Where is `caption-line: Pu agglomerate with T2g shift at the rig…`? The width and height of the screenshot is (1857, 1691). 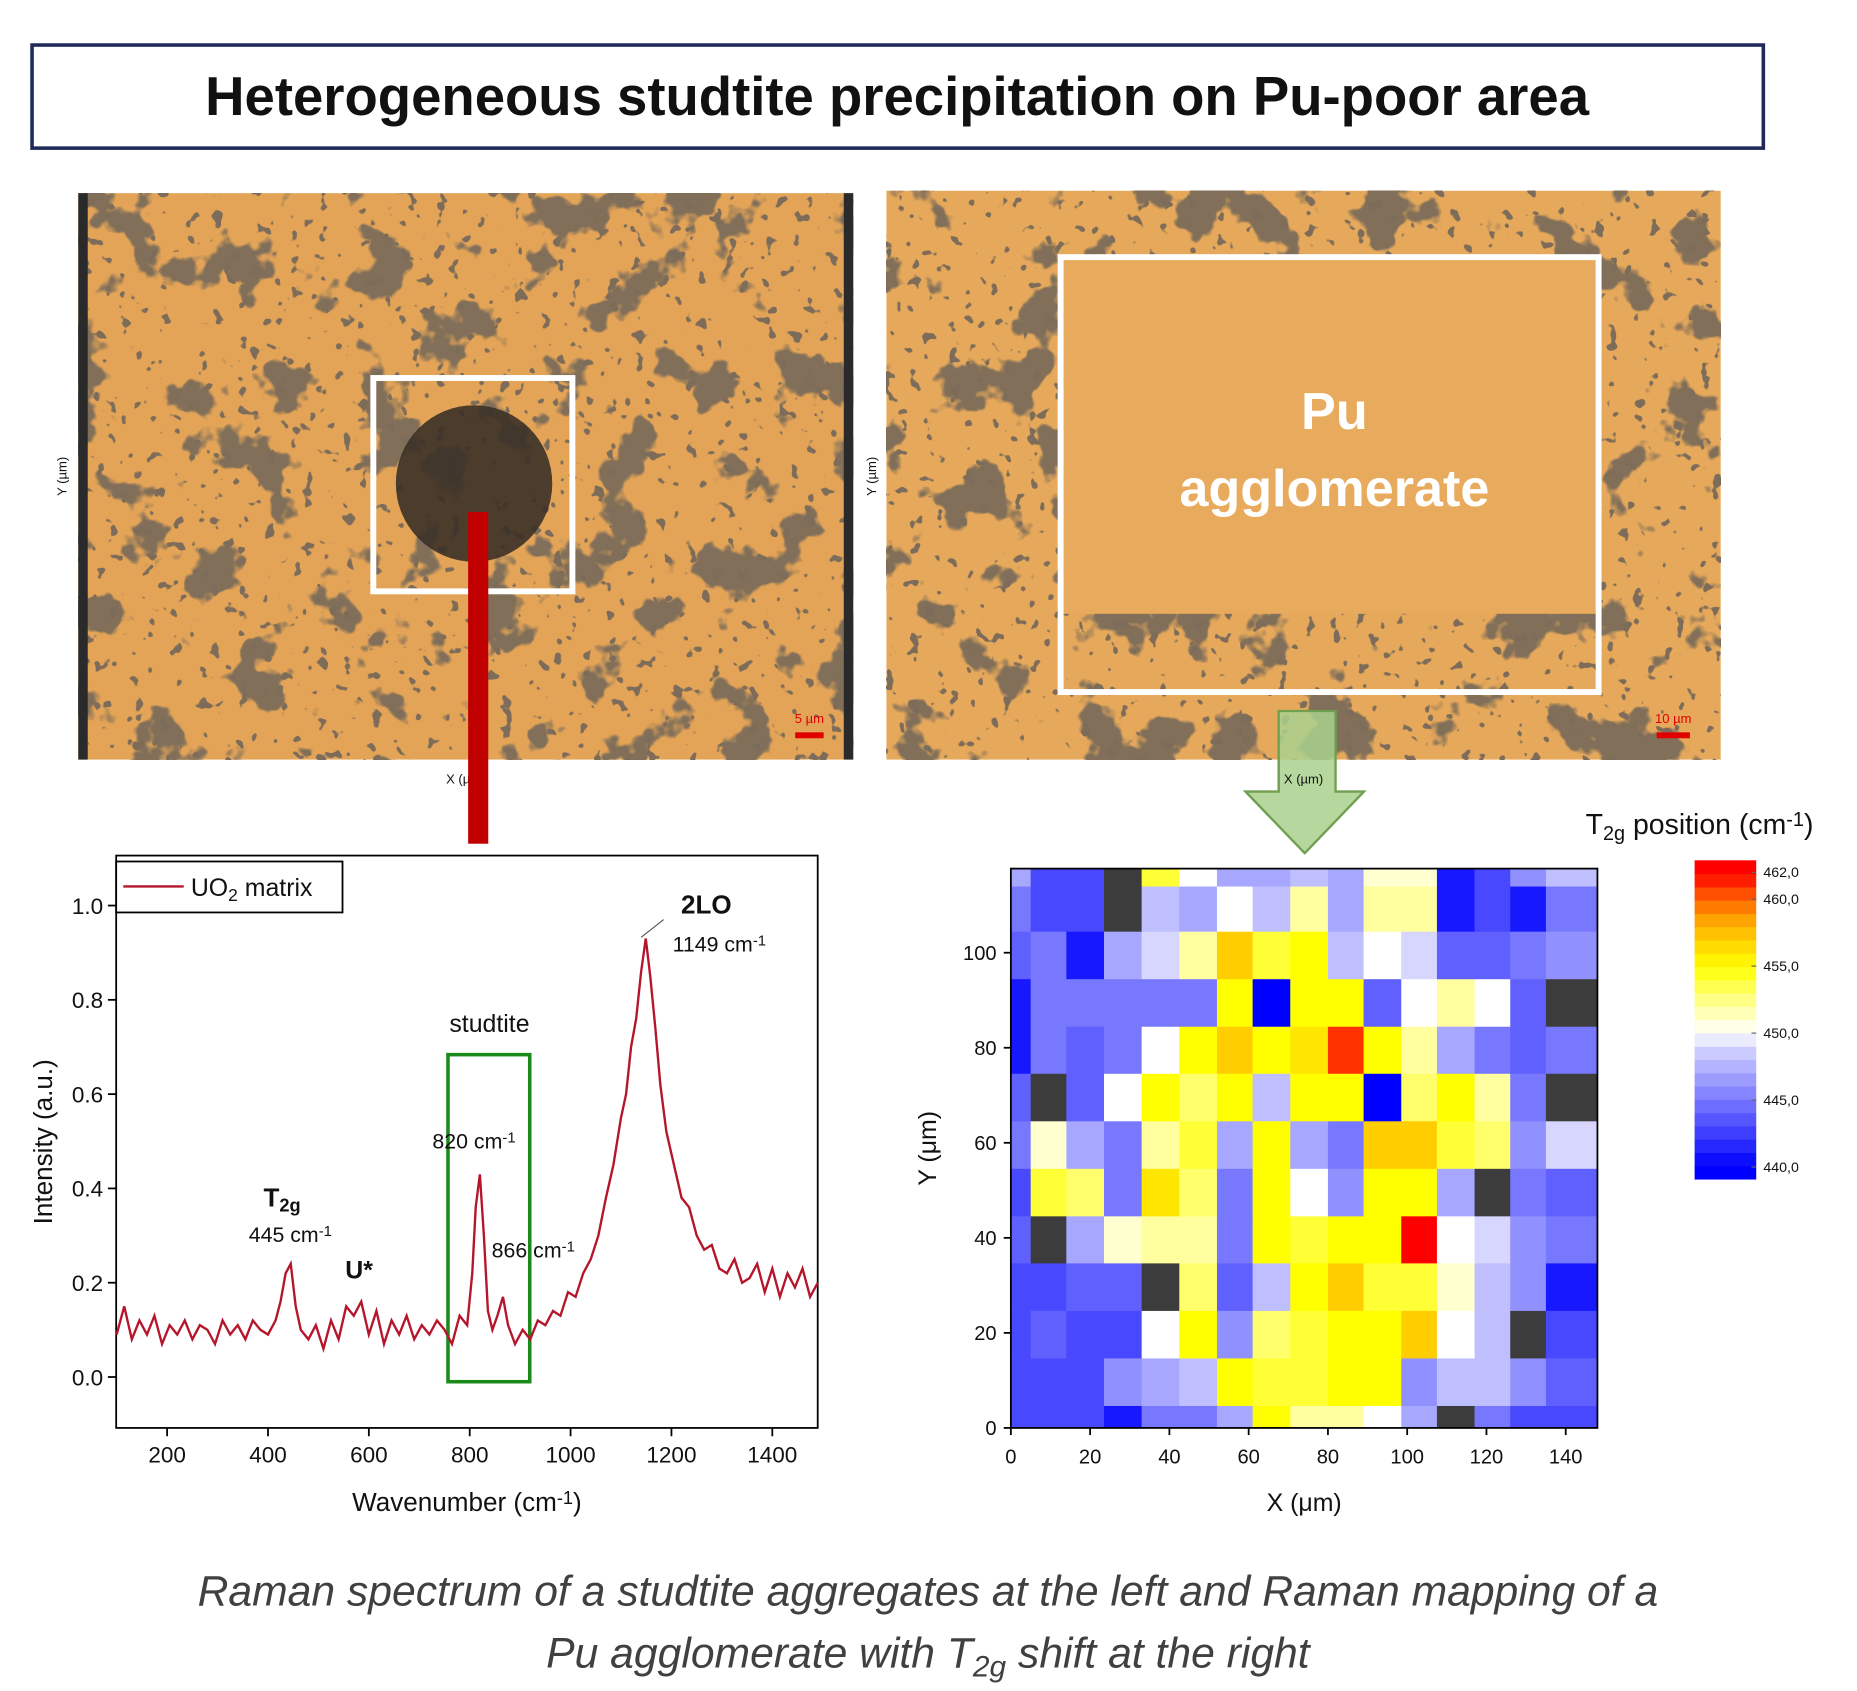 caption-line: Pu agglomerate with T2g shift at the rig… is located at coordinates (929, 1656).